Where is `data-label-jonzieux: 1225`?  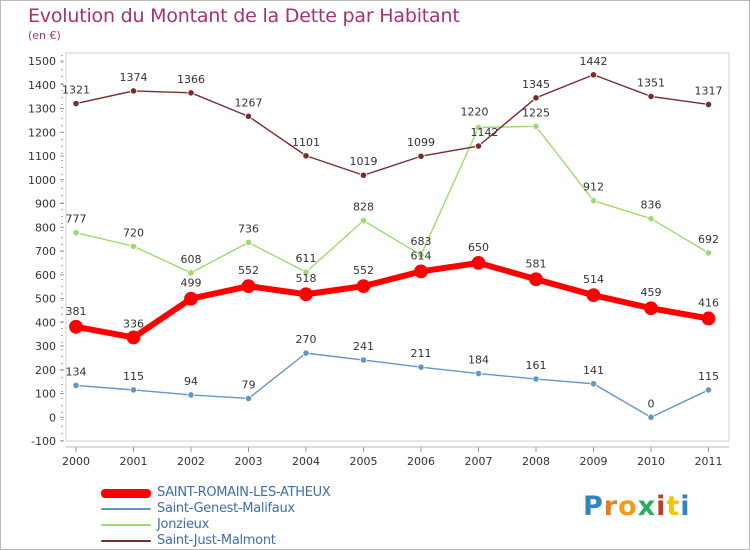 data-label-jonzieux: 1225 is located at coordinates (536, 112).